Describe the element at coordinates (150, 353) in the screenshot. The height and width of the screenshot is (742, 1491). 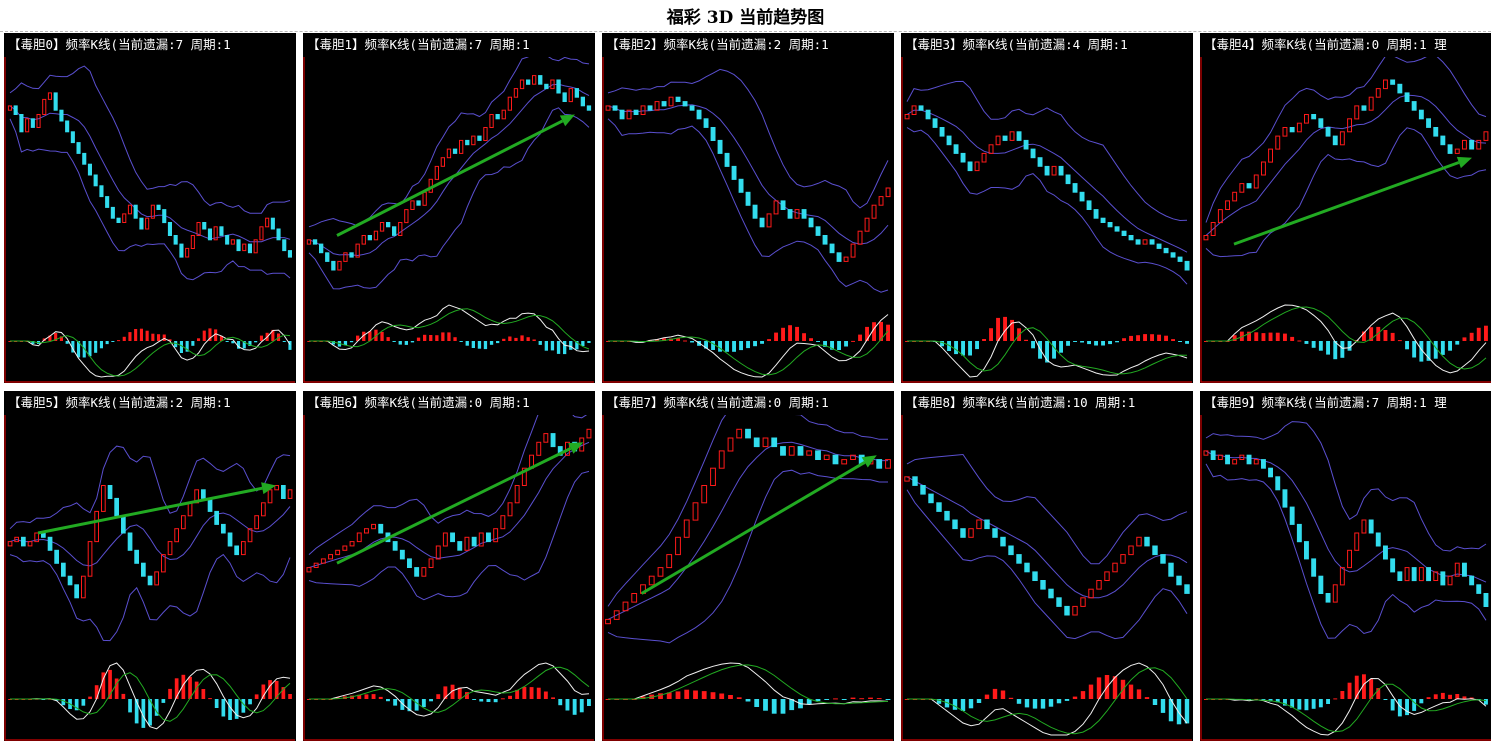
I see `indicator-line-white` at that location.